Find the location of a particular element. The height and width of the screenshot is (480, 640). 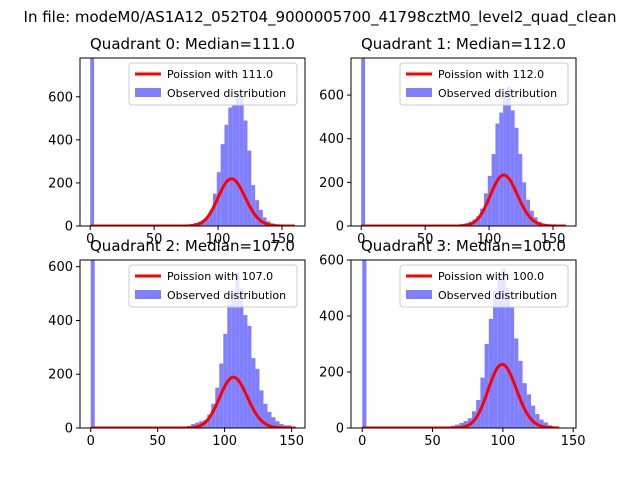

subplot-title: Quadrant 3: Median=100.0 is located at coordinates (463, 246).